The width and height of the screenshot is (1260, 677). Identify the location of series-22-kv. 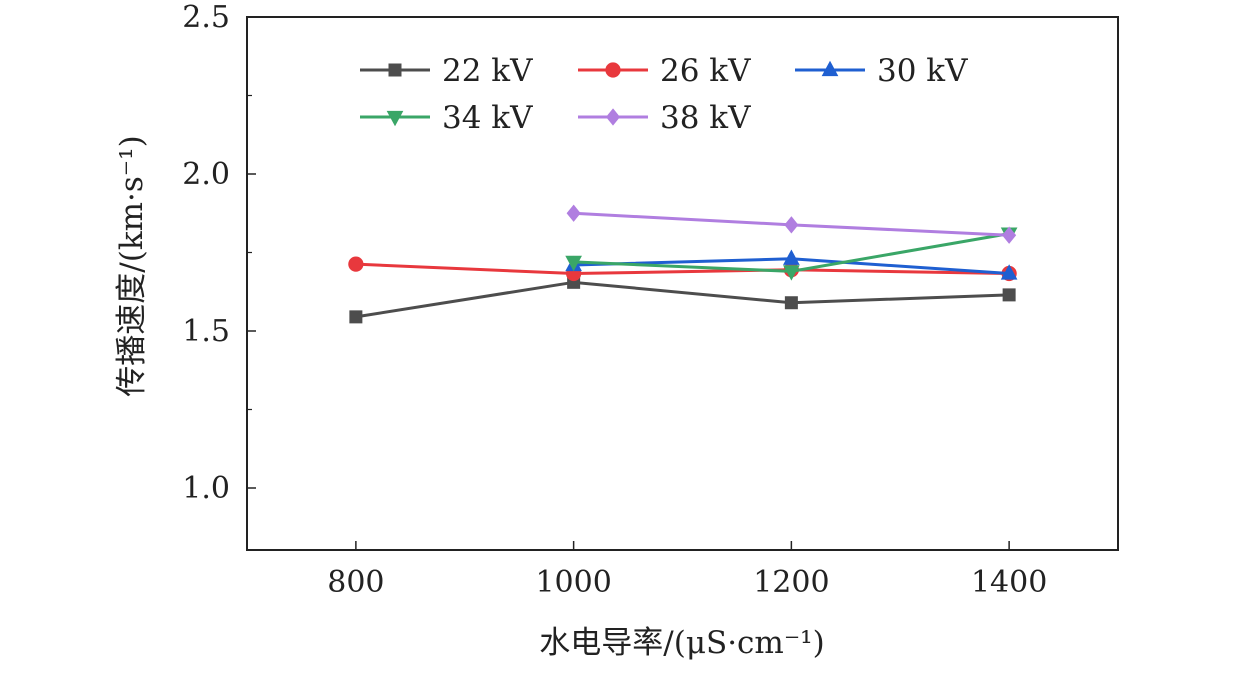
(682, 299).